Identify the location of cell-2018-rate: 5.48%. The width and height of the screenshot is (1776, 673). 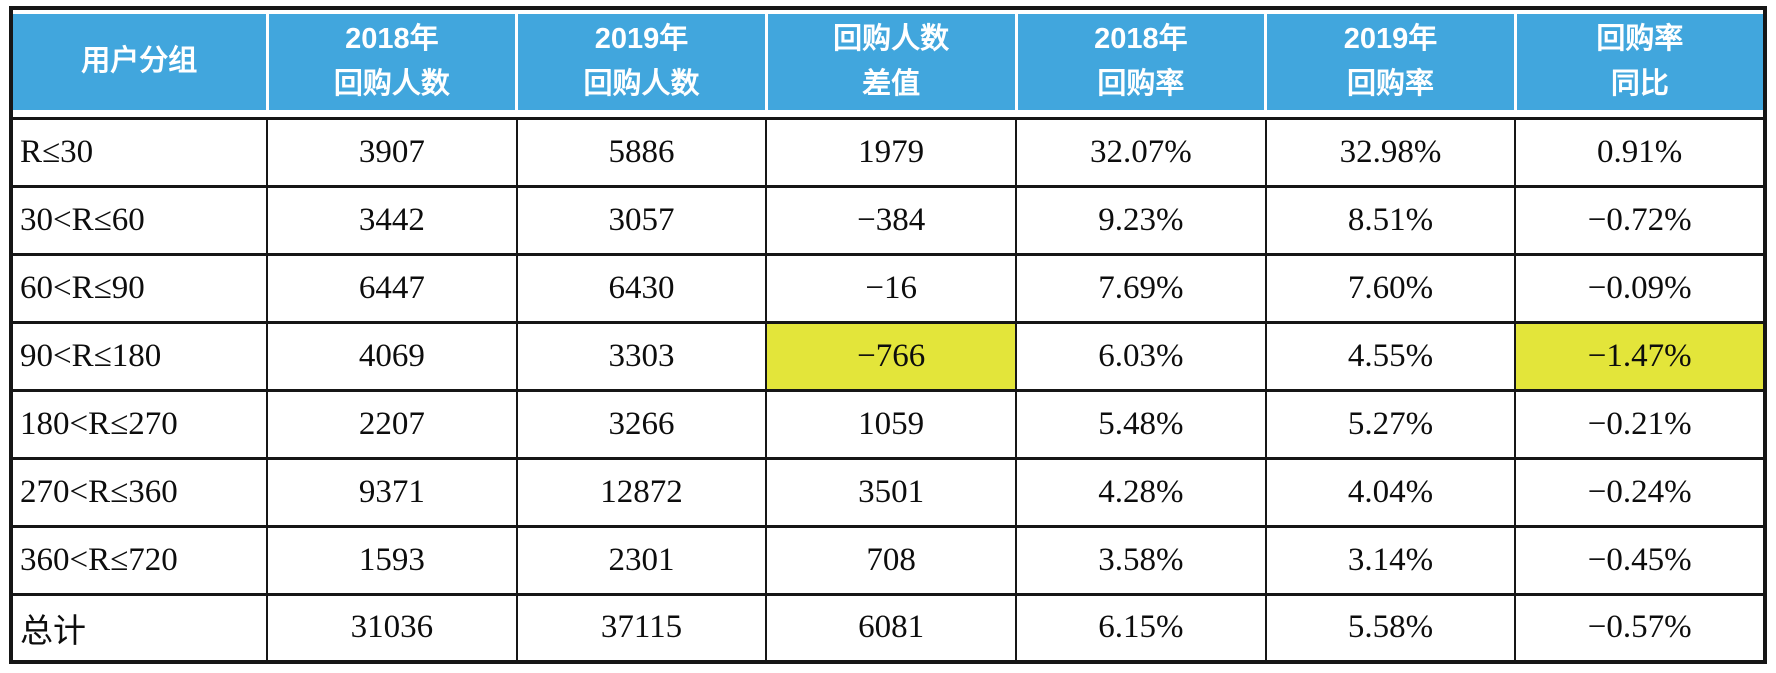
(1141, 424).